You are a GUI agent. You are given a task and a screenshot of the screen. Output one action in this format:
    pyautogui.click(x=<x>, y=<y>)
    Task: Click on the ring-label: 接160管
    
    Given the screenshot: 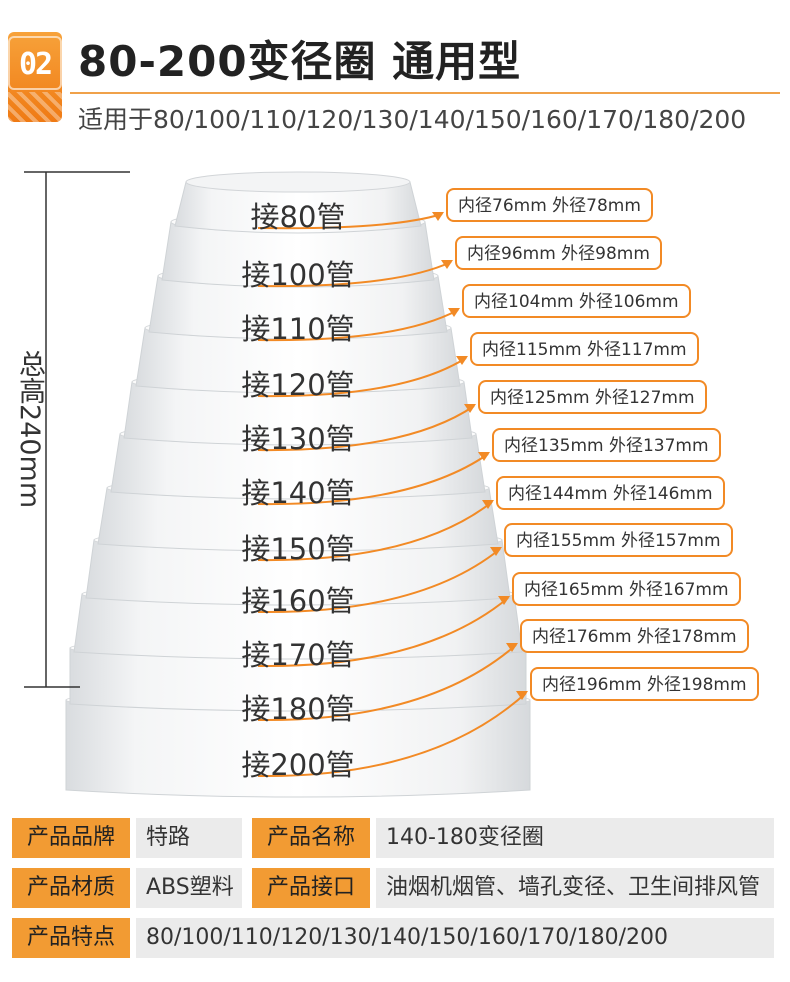 What is the action you would take?
    pyautogui.click(x=298, y=601)
    